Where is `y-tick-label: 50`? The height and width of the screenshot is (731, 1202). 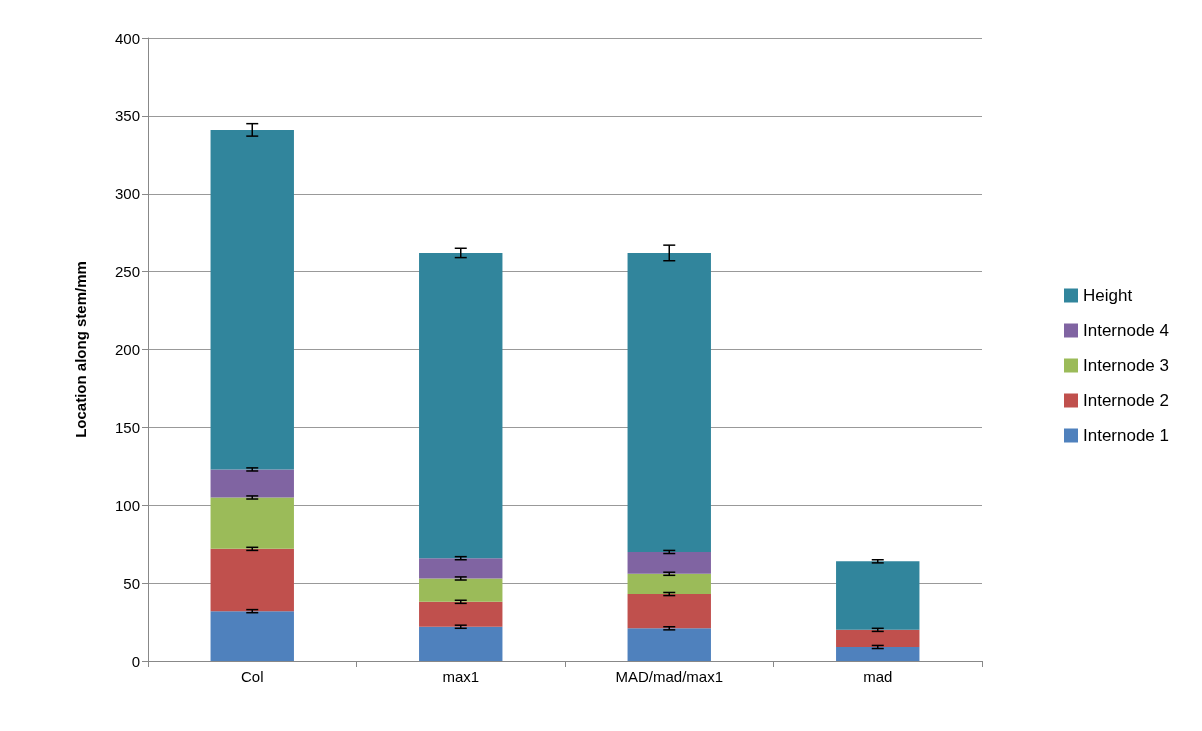
y-tick-label: 50 is located at coordinates (131, 583).